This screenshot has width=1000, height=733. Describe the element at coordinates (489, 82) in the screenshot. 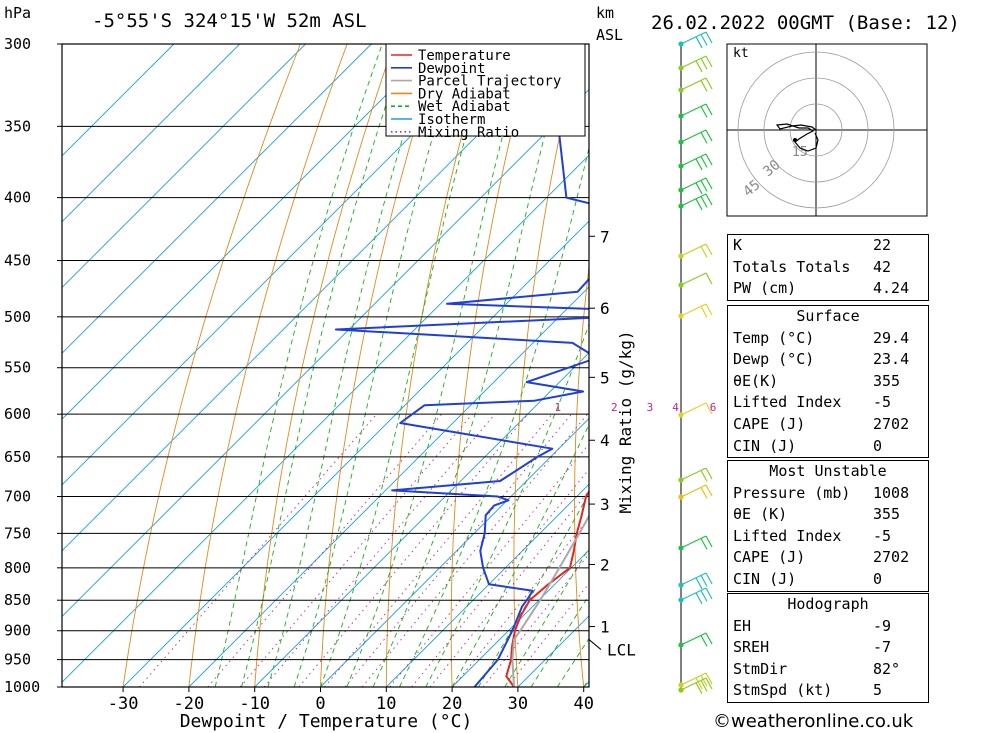

I see `legend-entry-label: Parcel Trajectory` at that location.